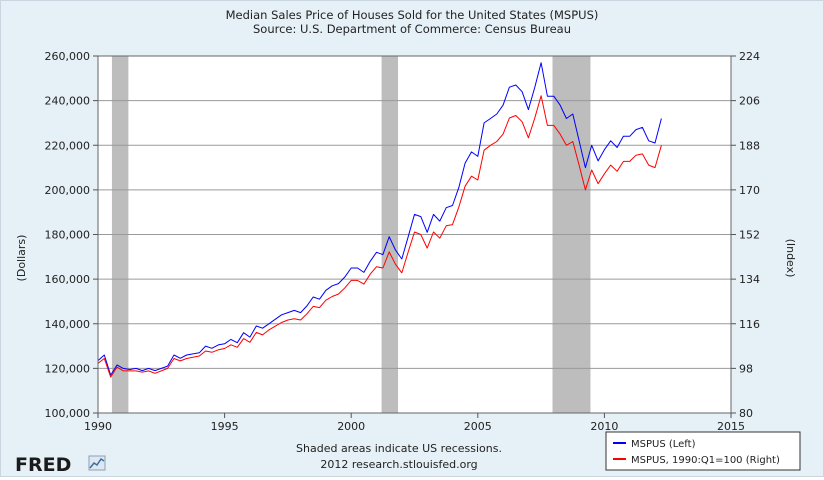 The width and height of the screenshot is (824, 480). I want to click on legend: MSPUS (Left) MSPUS, 1990:Q1=100 (Right), so click(703, 451).